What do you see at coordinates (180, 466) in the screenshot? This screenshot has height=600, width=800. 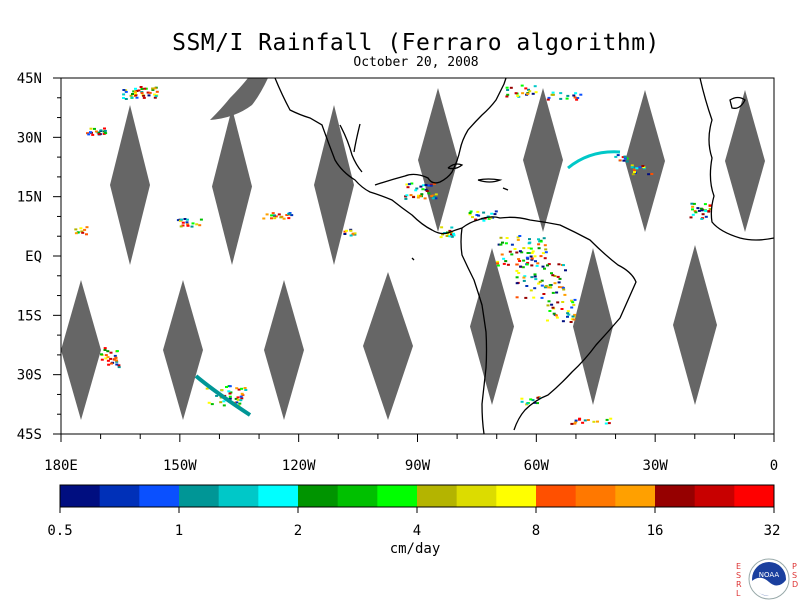 I see `lon-label: 150W` at bounding box center [180, 466].